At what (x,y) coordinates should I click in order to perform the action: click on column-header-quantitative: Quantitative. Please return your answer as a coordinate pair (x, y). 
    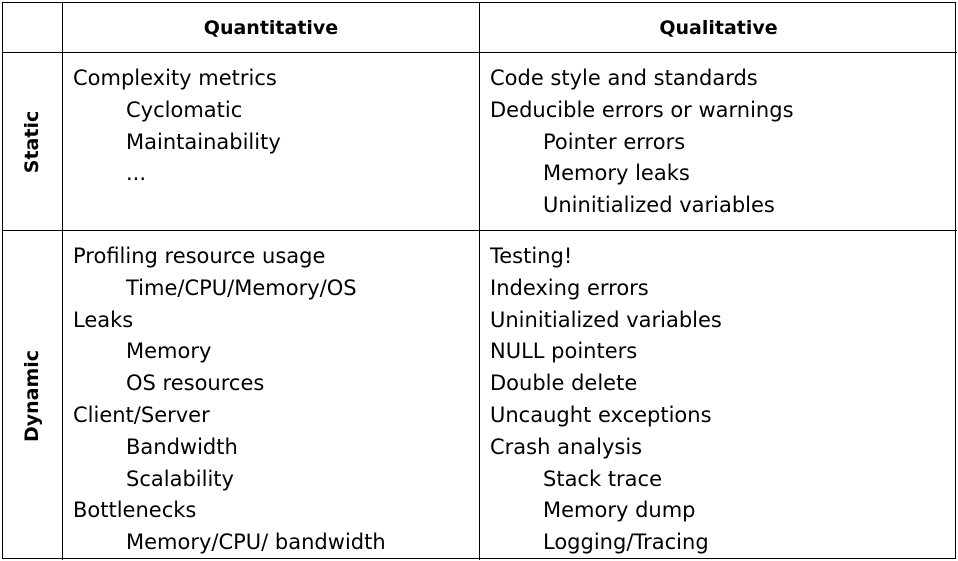
    Looking at the image, I should click on (271, 28).